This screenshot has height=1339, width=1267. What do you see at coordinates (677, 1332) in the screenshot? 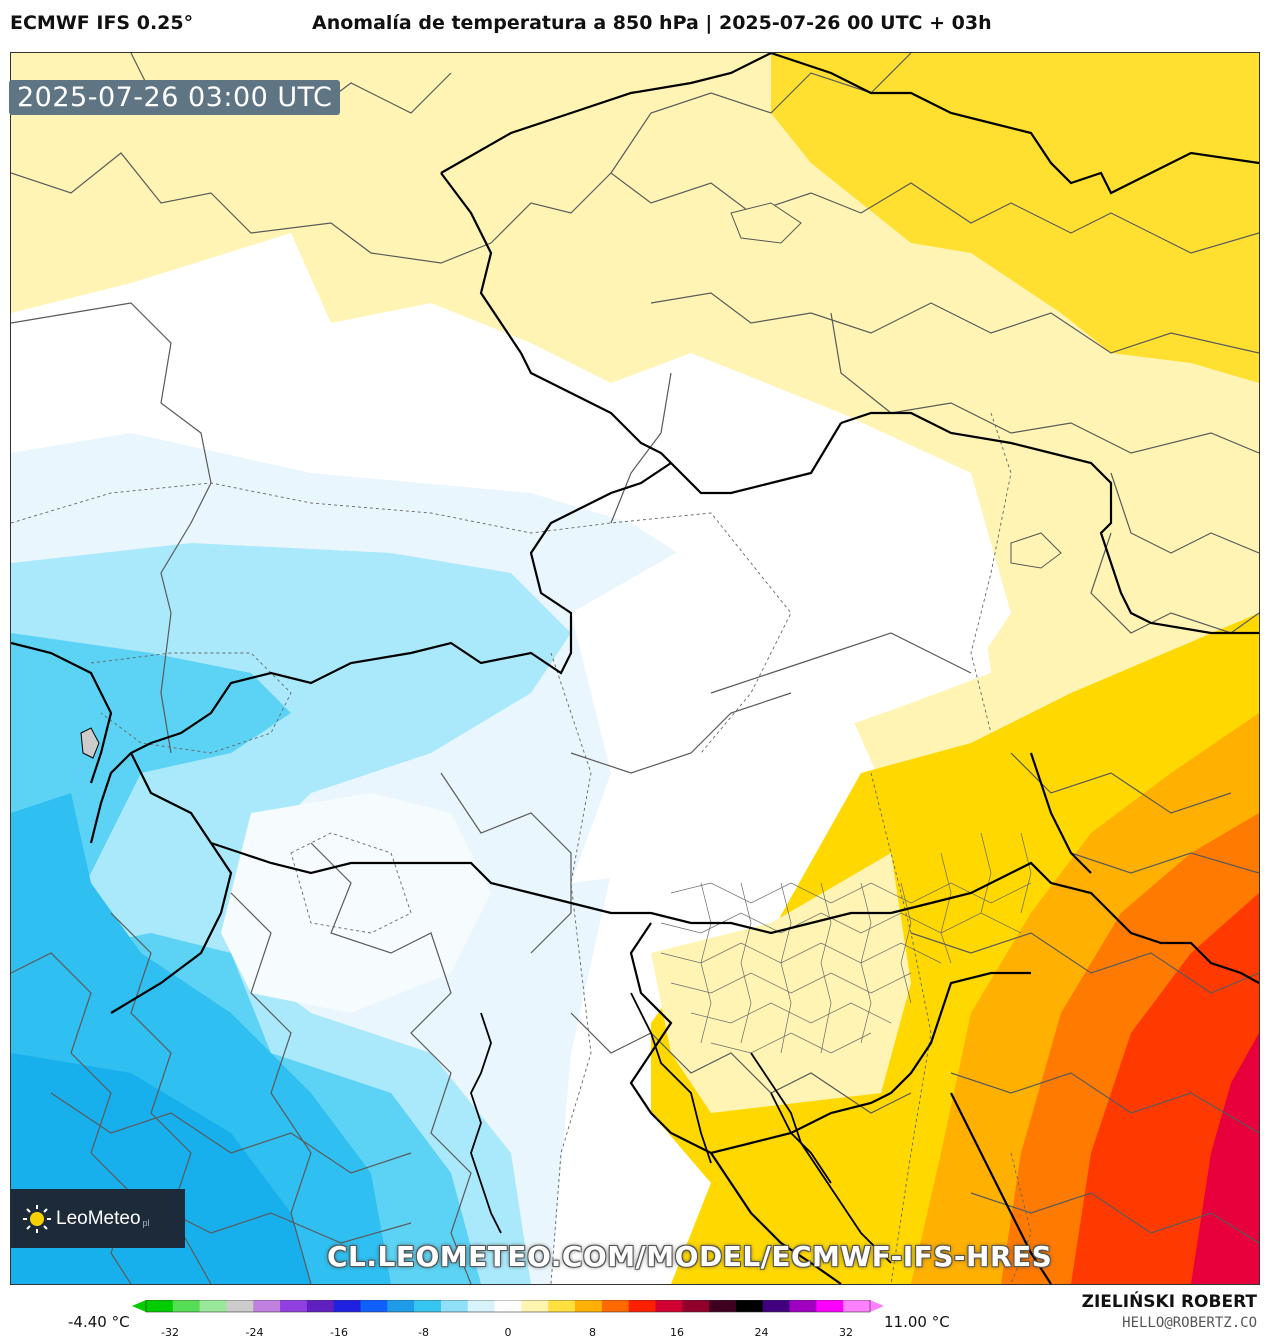
I see `scale-tick-label: 16` at bounding box center [677, 1332].